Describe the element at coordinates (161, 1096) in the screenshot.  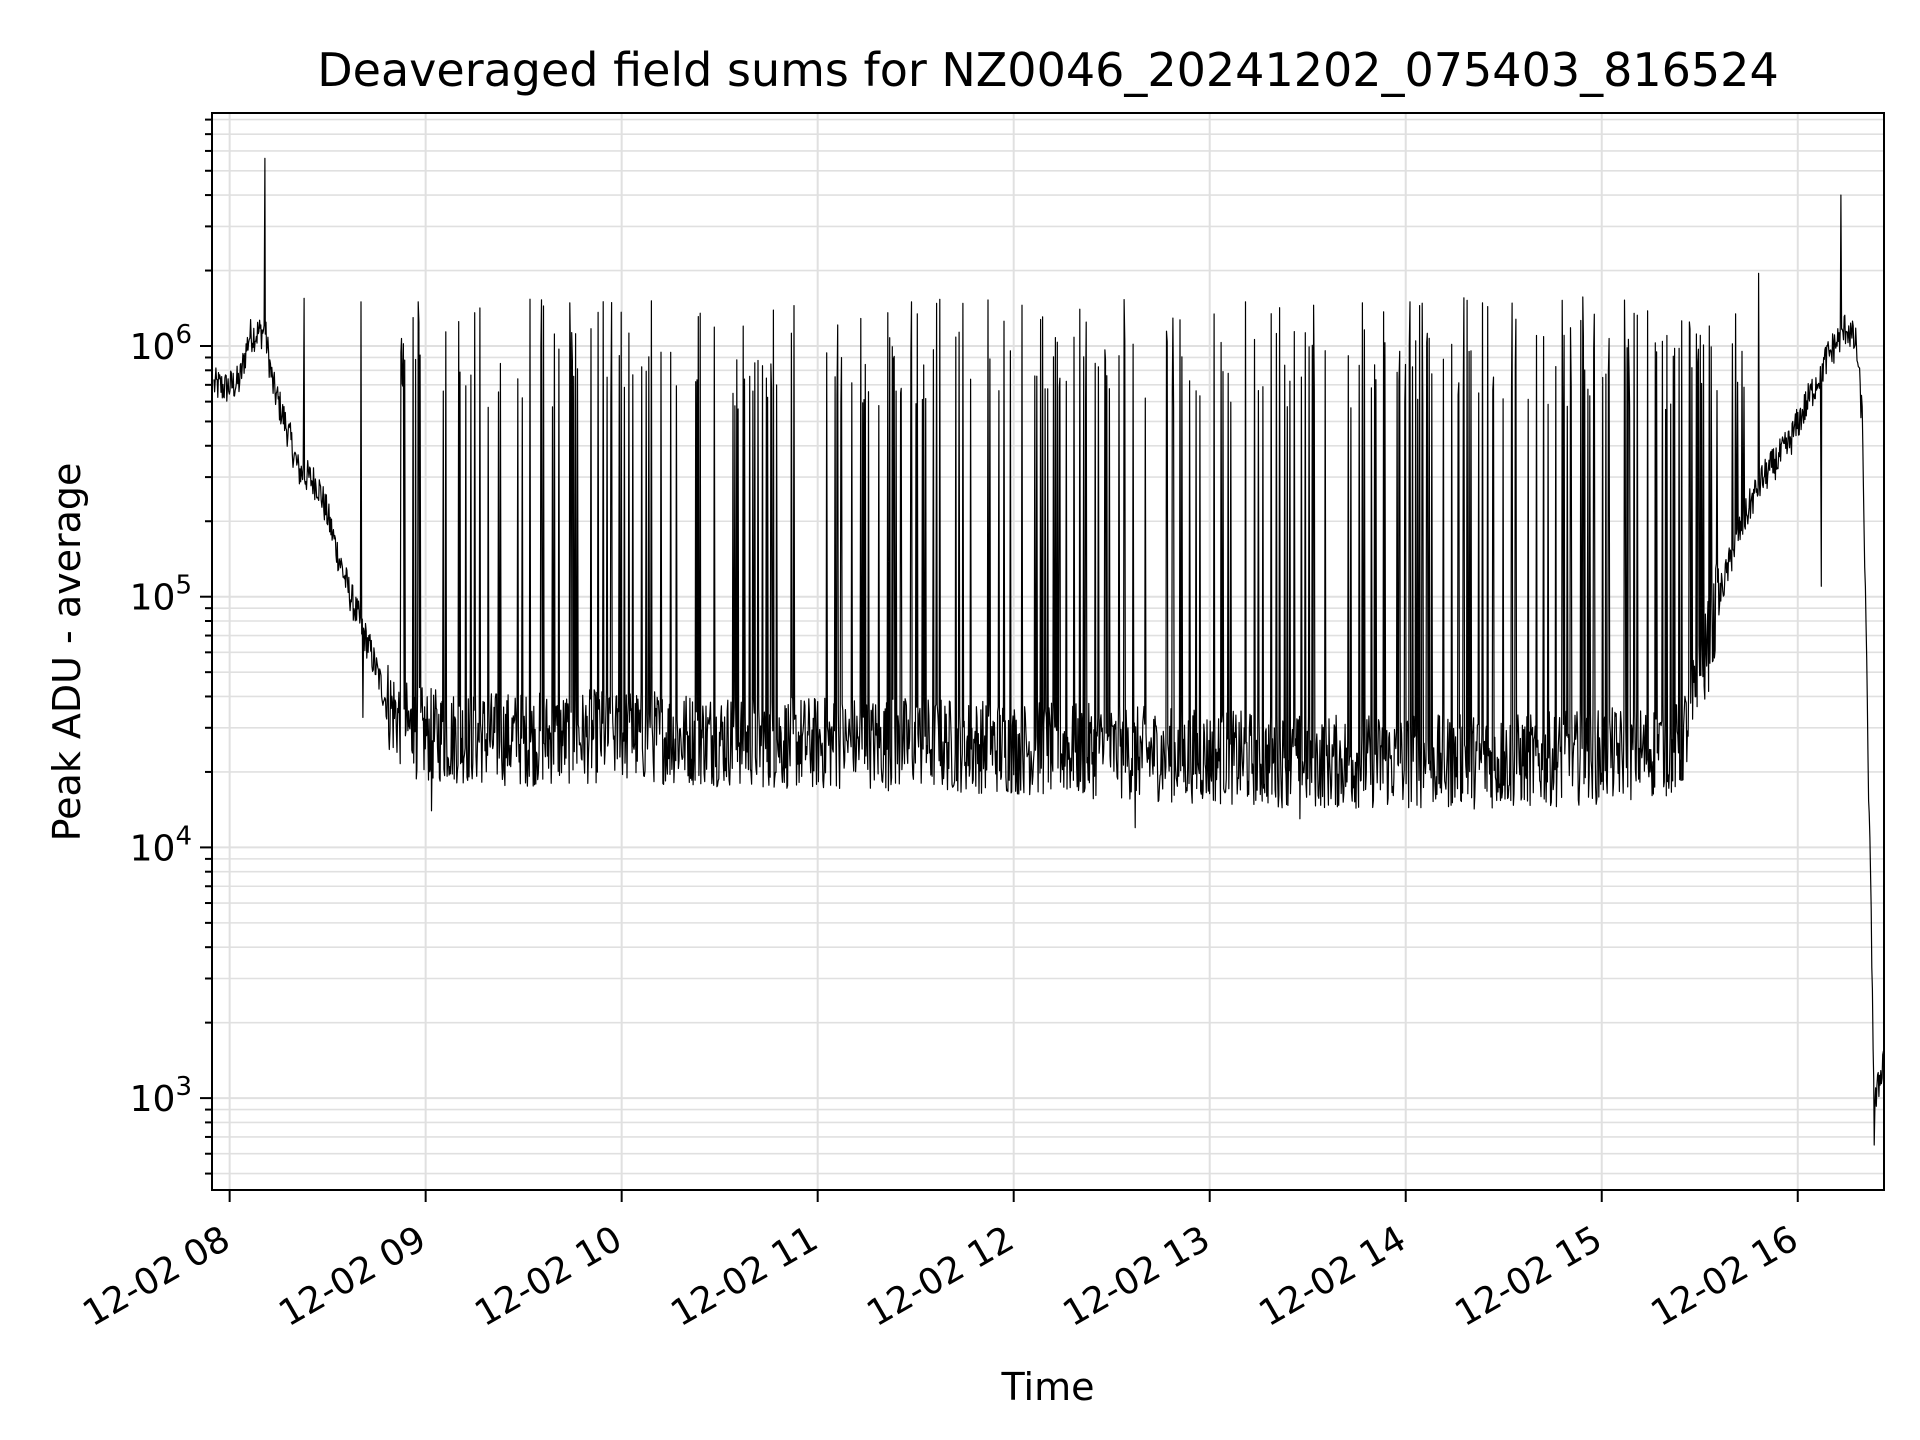
I see `y-tick-label: 10³` at that location.